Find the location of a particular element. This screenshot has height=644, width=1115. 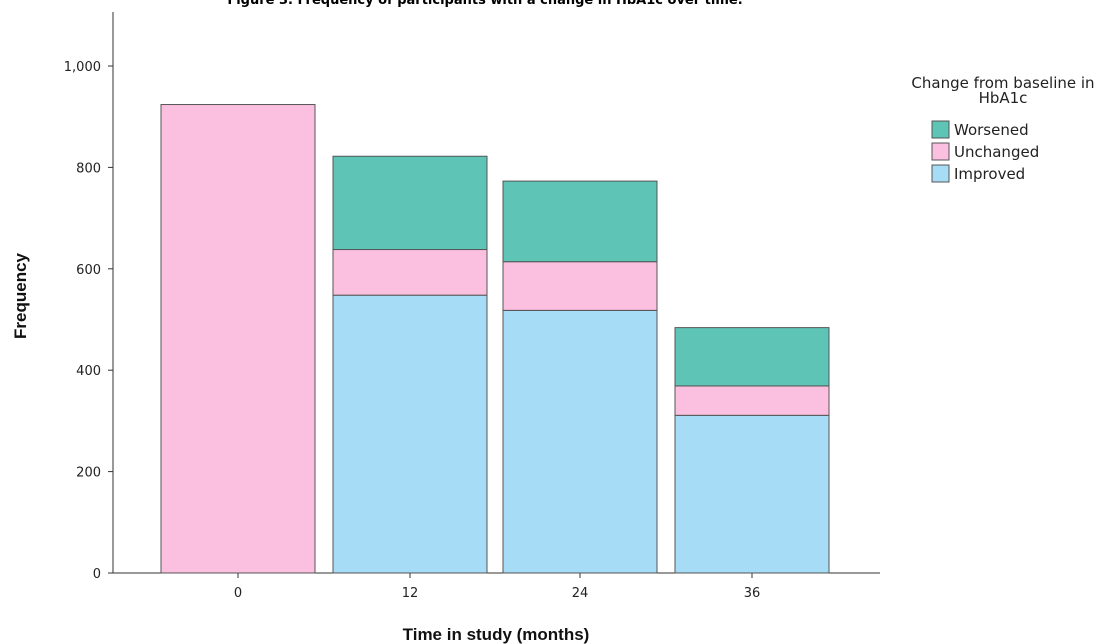

legend-swatch-unchanged is located at coordinates (940, 151).